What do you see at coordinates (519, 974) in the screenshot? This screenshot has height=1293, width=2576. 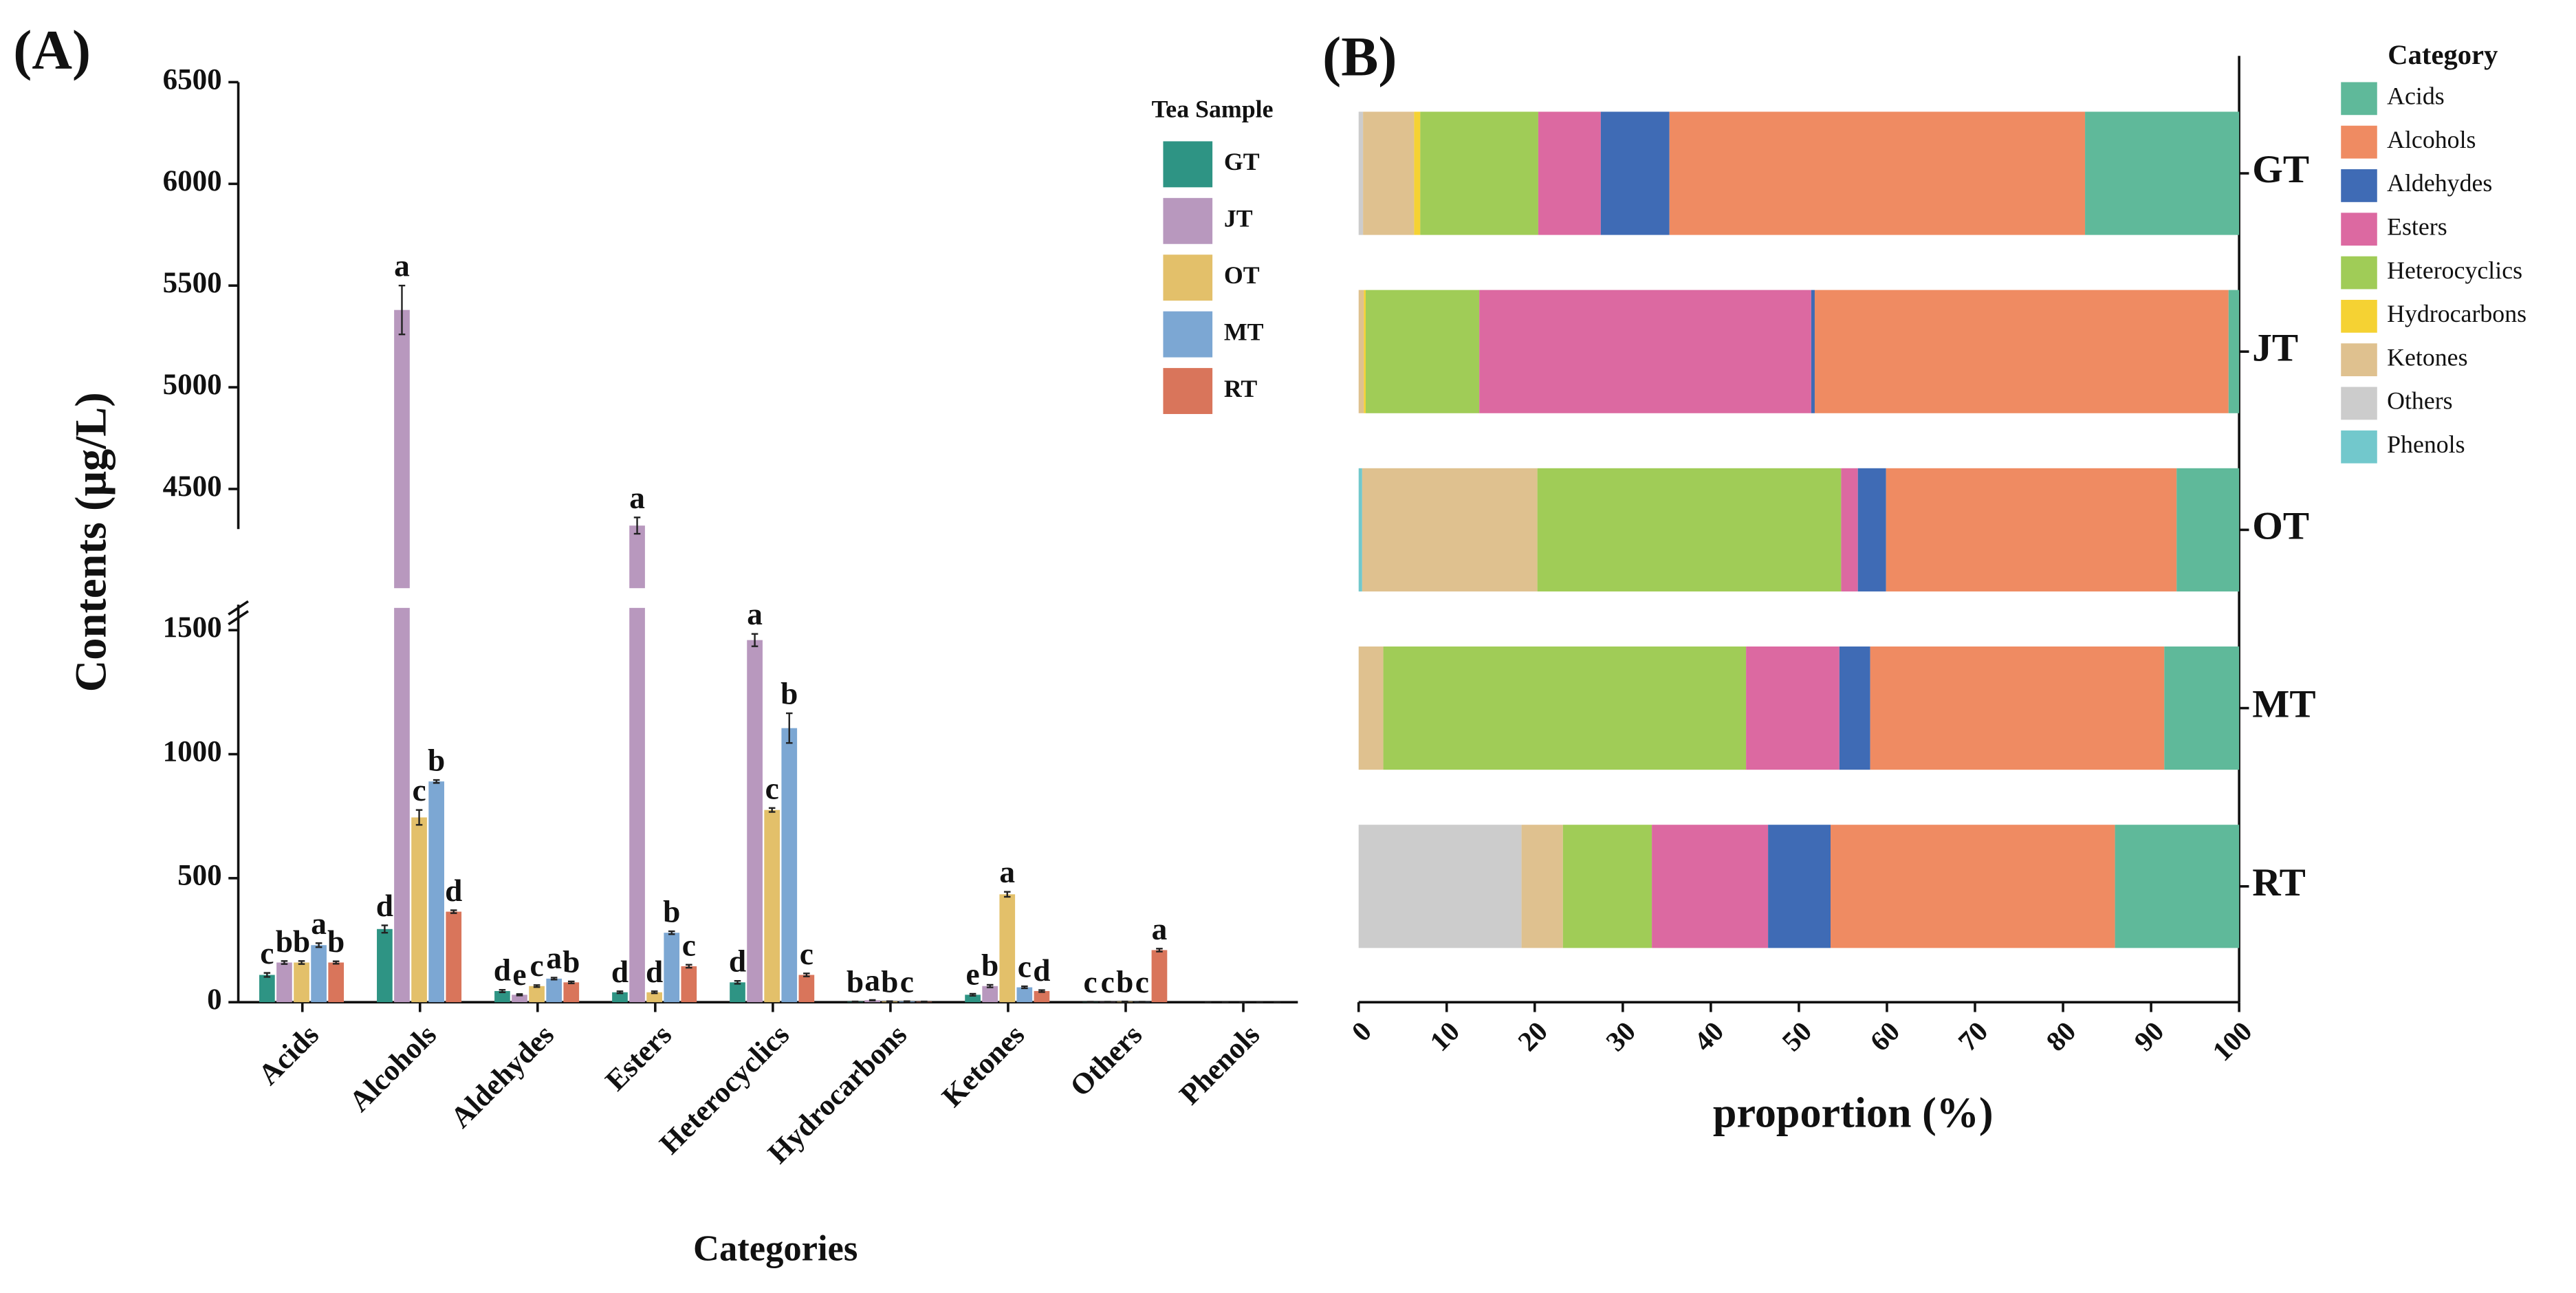 I see `significance-letter: e` at bounding box center [519, 974].